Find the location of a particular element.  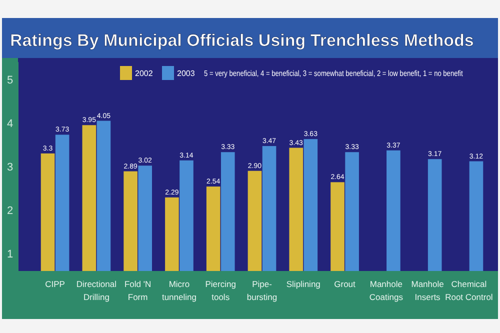

x-tick-label: Directional Drilling is located at coordinates (96, 290).